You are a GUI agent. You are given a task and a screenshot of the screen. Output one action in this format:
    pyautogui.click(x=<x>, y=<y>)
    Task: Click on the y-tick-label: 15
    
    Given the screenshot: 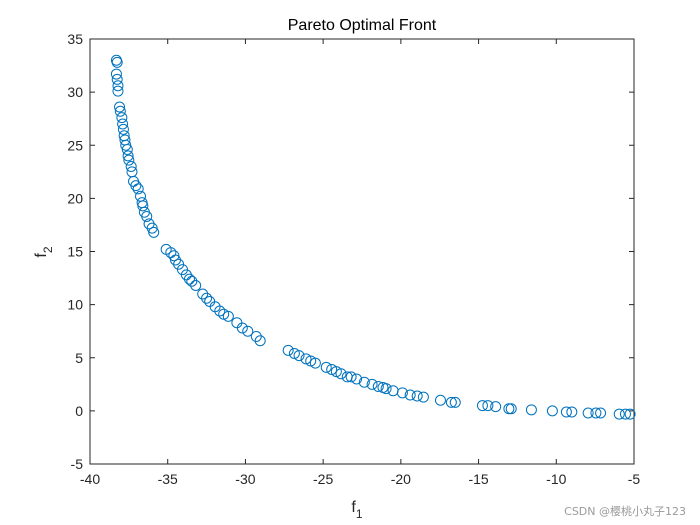 What is the action you would take?
    pyautogui.click(x=75, y=252)
    